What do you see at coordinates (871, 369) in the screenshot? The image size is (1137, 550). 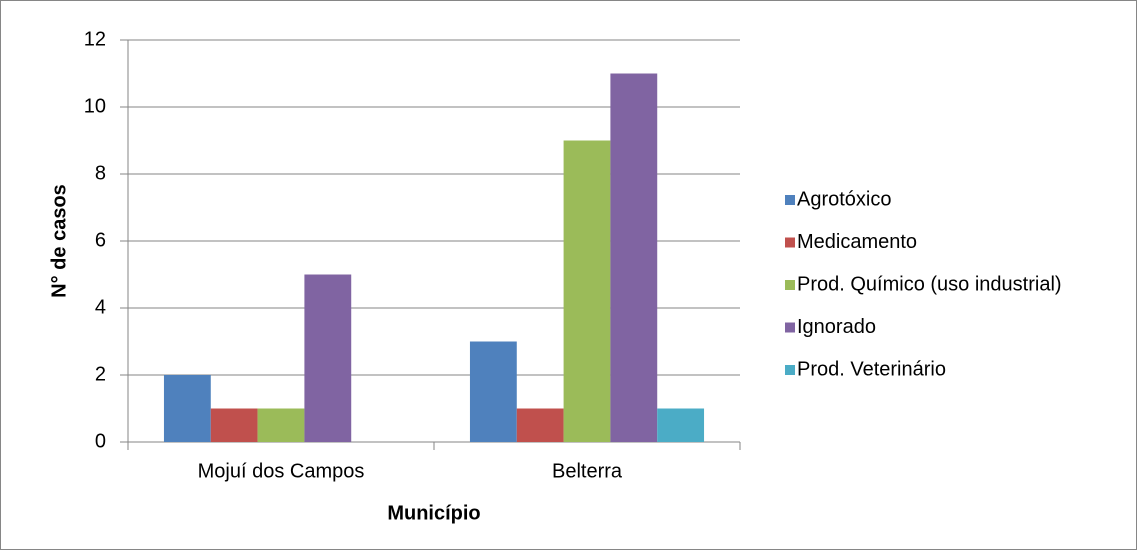 I see `legend-label: Prod. Veterinário` at bounding box center [871, 369].